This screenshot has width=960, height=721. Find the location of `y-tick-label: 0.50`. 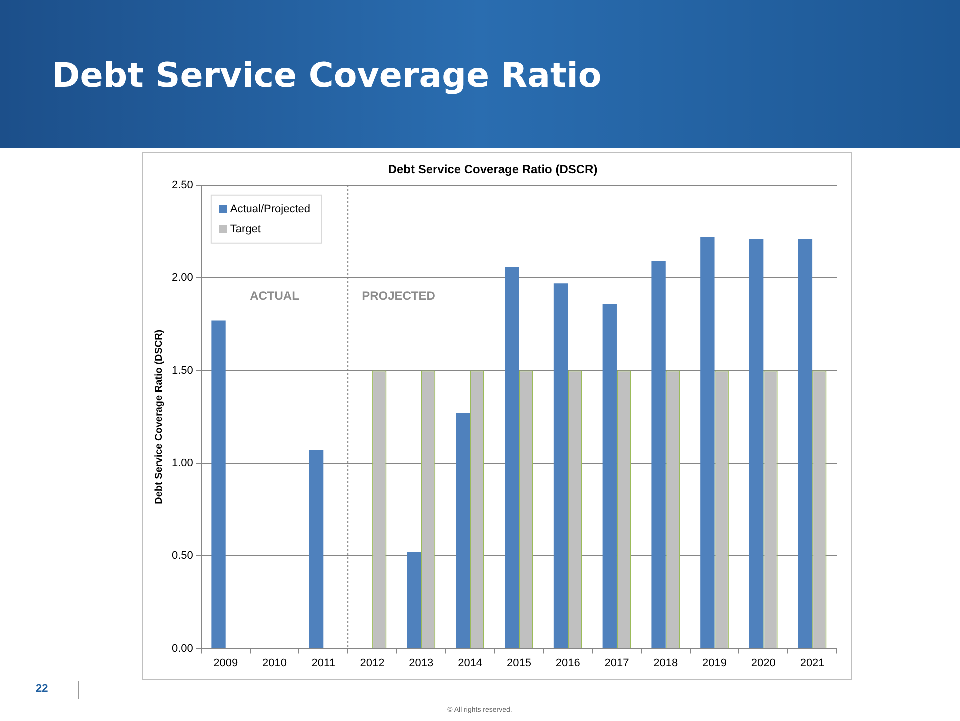

y-tick-label: 0.50 is located at coordinates (183, 556).